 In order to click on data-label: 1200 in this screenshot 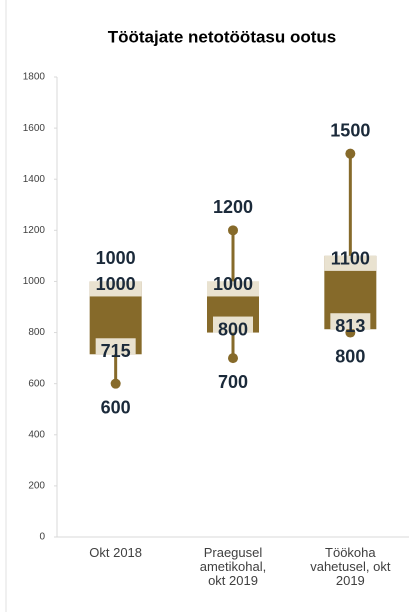, I will do `click(233, 207)`.